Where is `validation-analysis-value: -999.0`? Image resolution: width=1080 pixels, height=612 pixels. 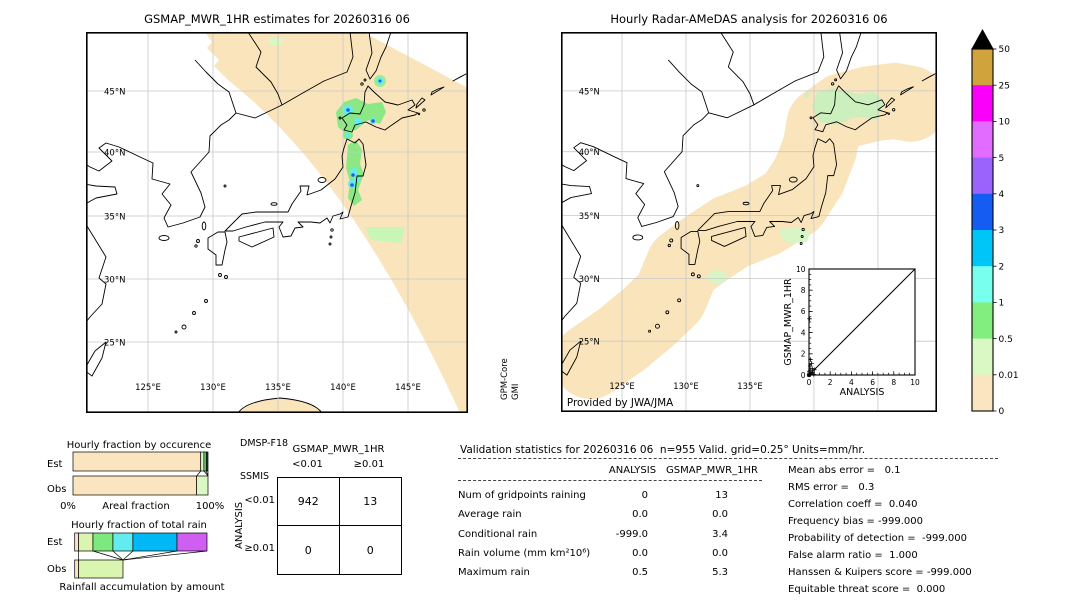 validation-analysis-value: -999.0 is located at coordinates (631, 534).